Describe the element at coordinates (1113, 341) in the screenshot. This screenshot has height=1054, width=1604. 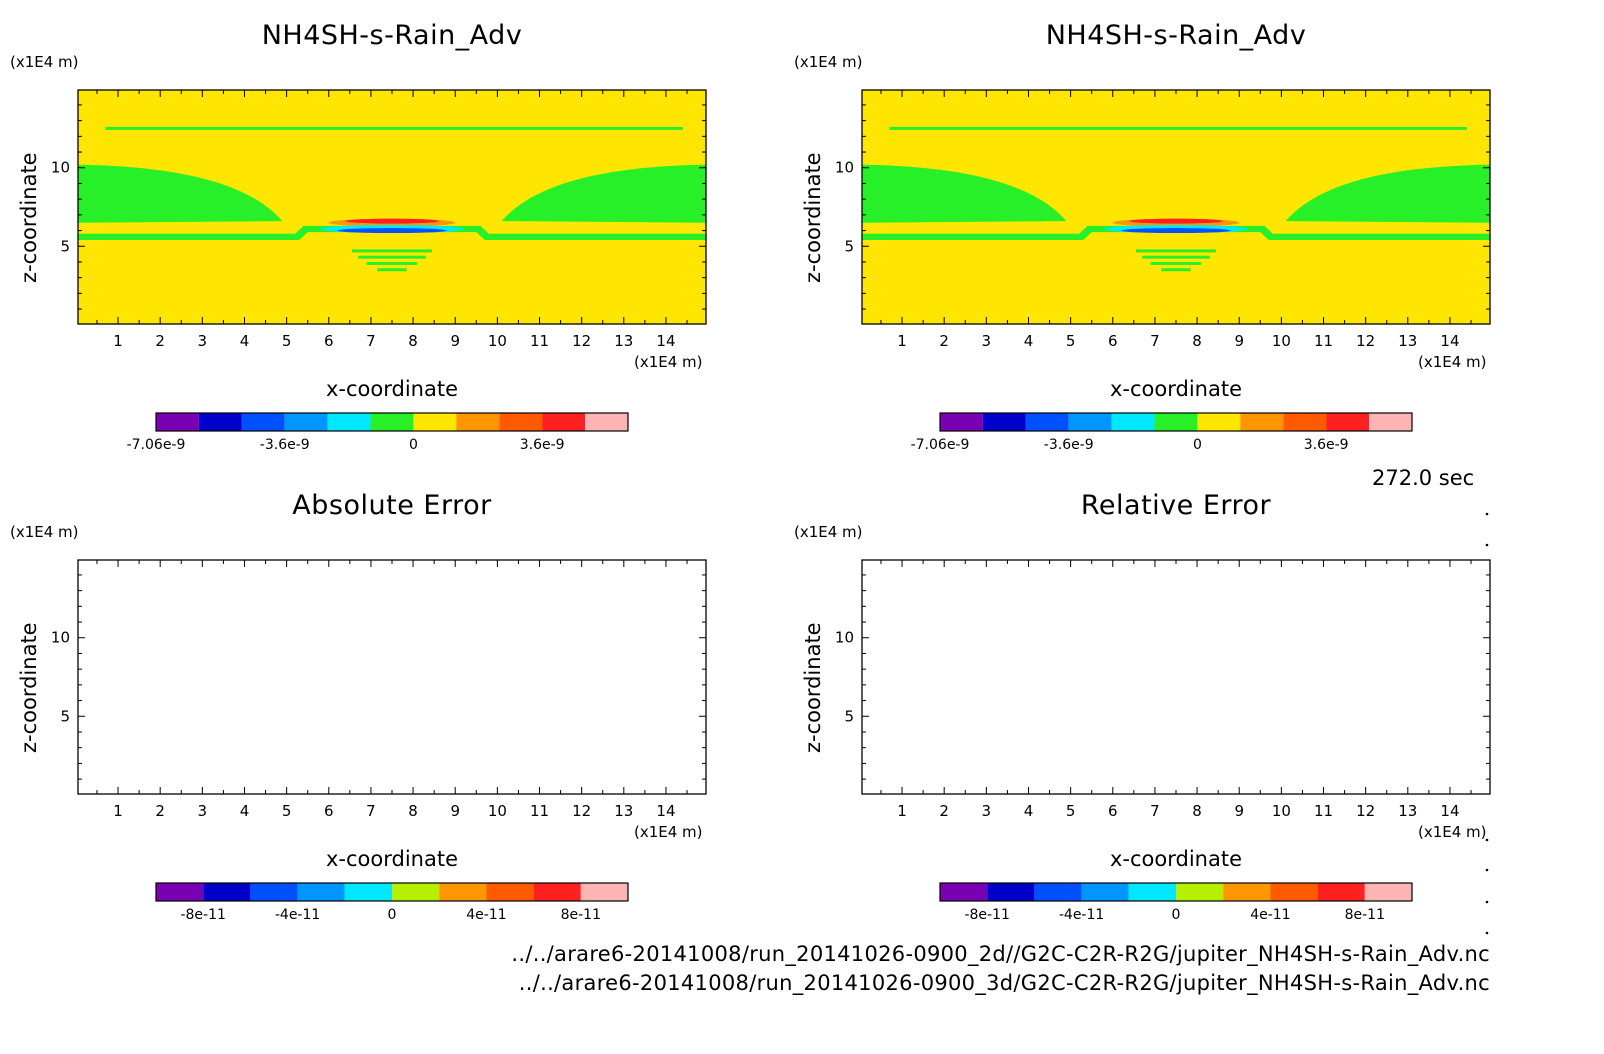
I see `x-tick-label: 6` at that location.